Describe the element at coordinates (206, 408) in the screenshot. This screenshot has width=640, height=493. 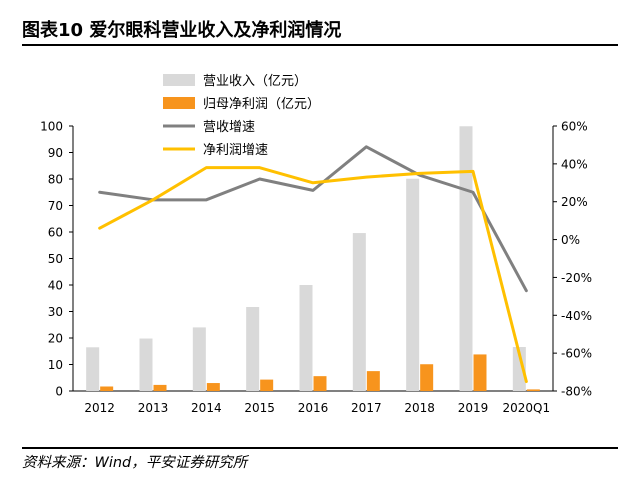
I see `x-tick-label: 2014` at that location.